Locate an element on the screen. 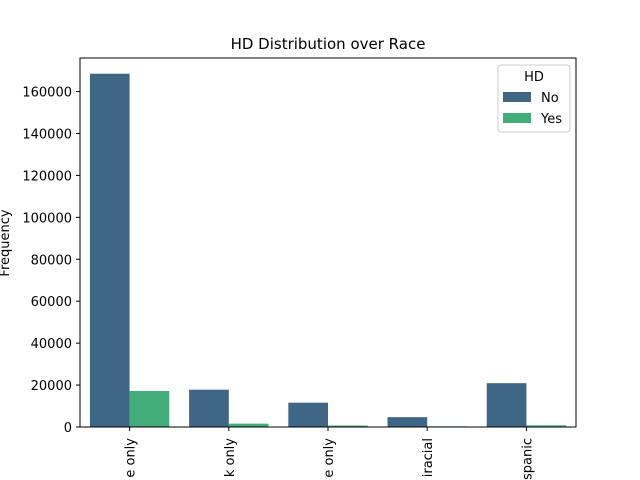 The image size is (640, 480). x-axis: e only k only e only iracial spanic is located at coordinates (329, 453).